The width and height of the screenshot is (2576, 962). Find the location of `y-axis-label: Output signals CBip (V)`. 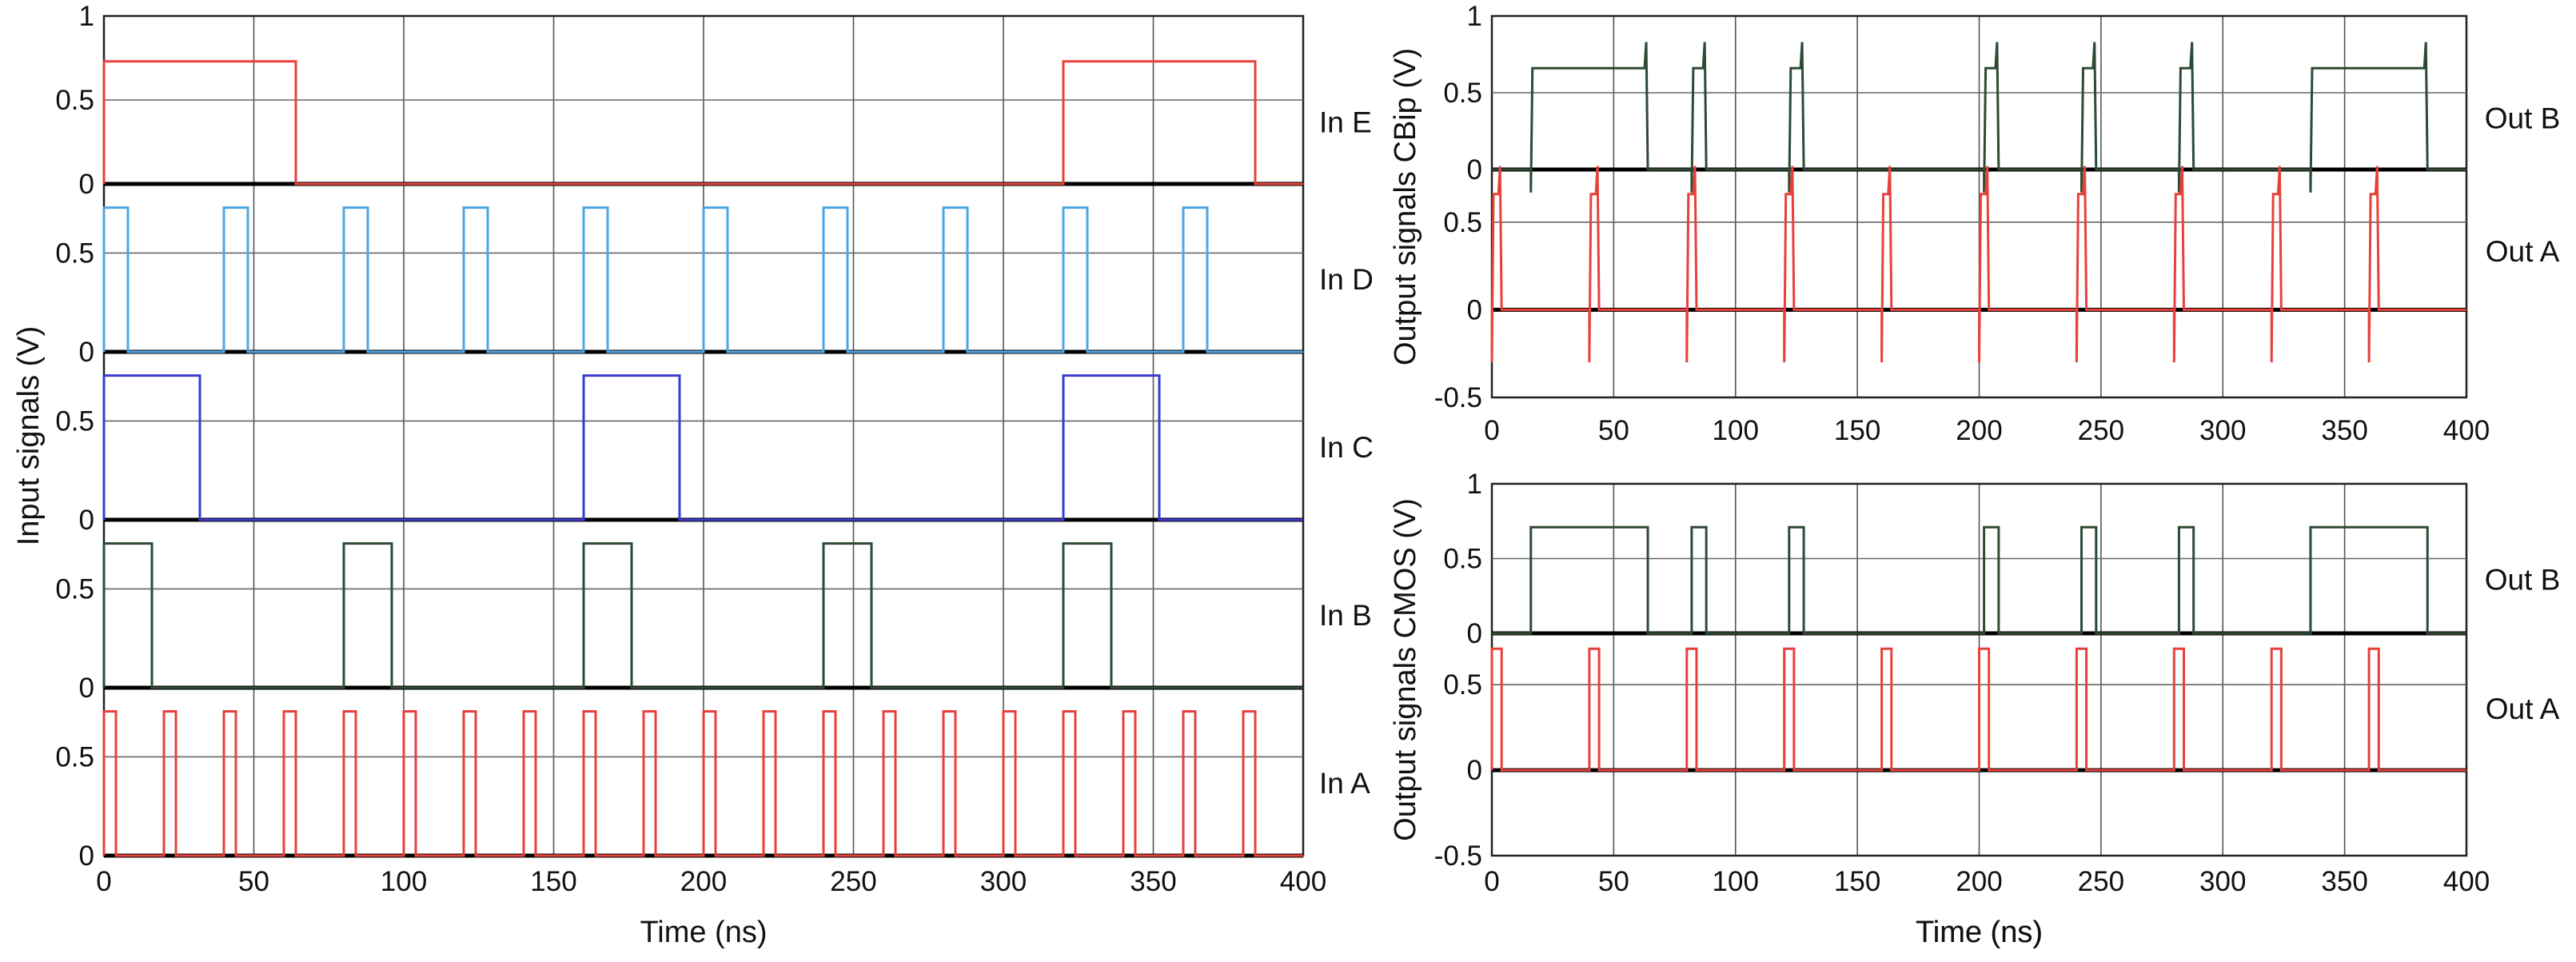

y-axis-label: Output signals CBip (V) is located at coordinates (1406, 206).